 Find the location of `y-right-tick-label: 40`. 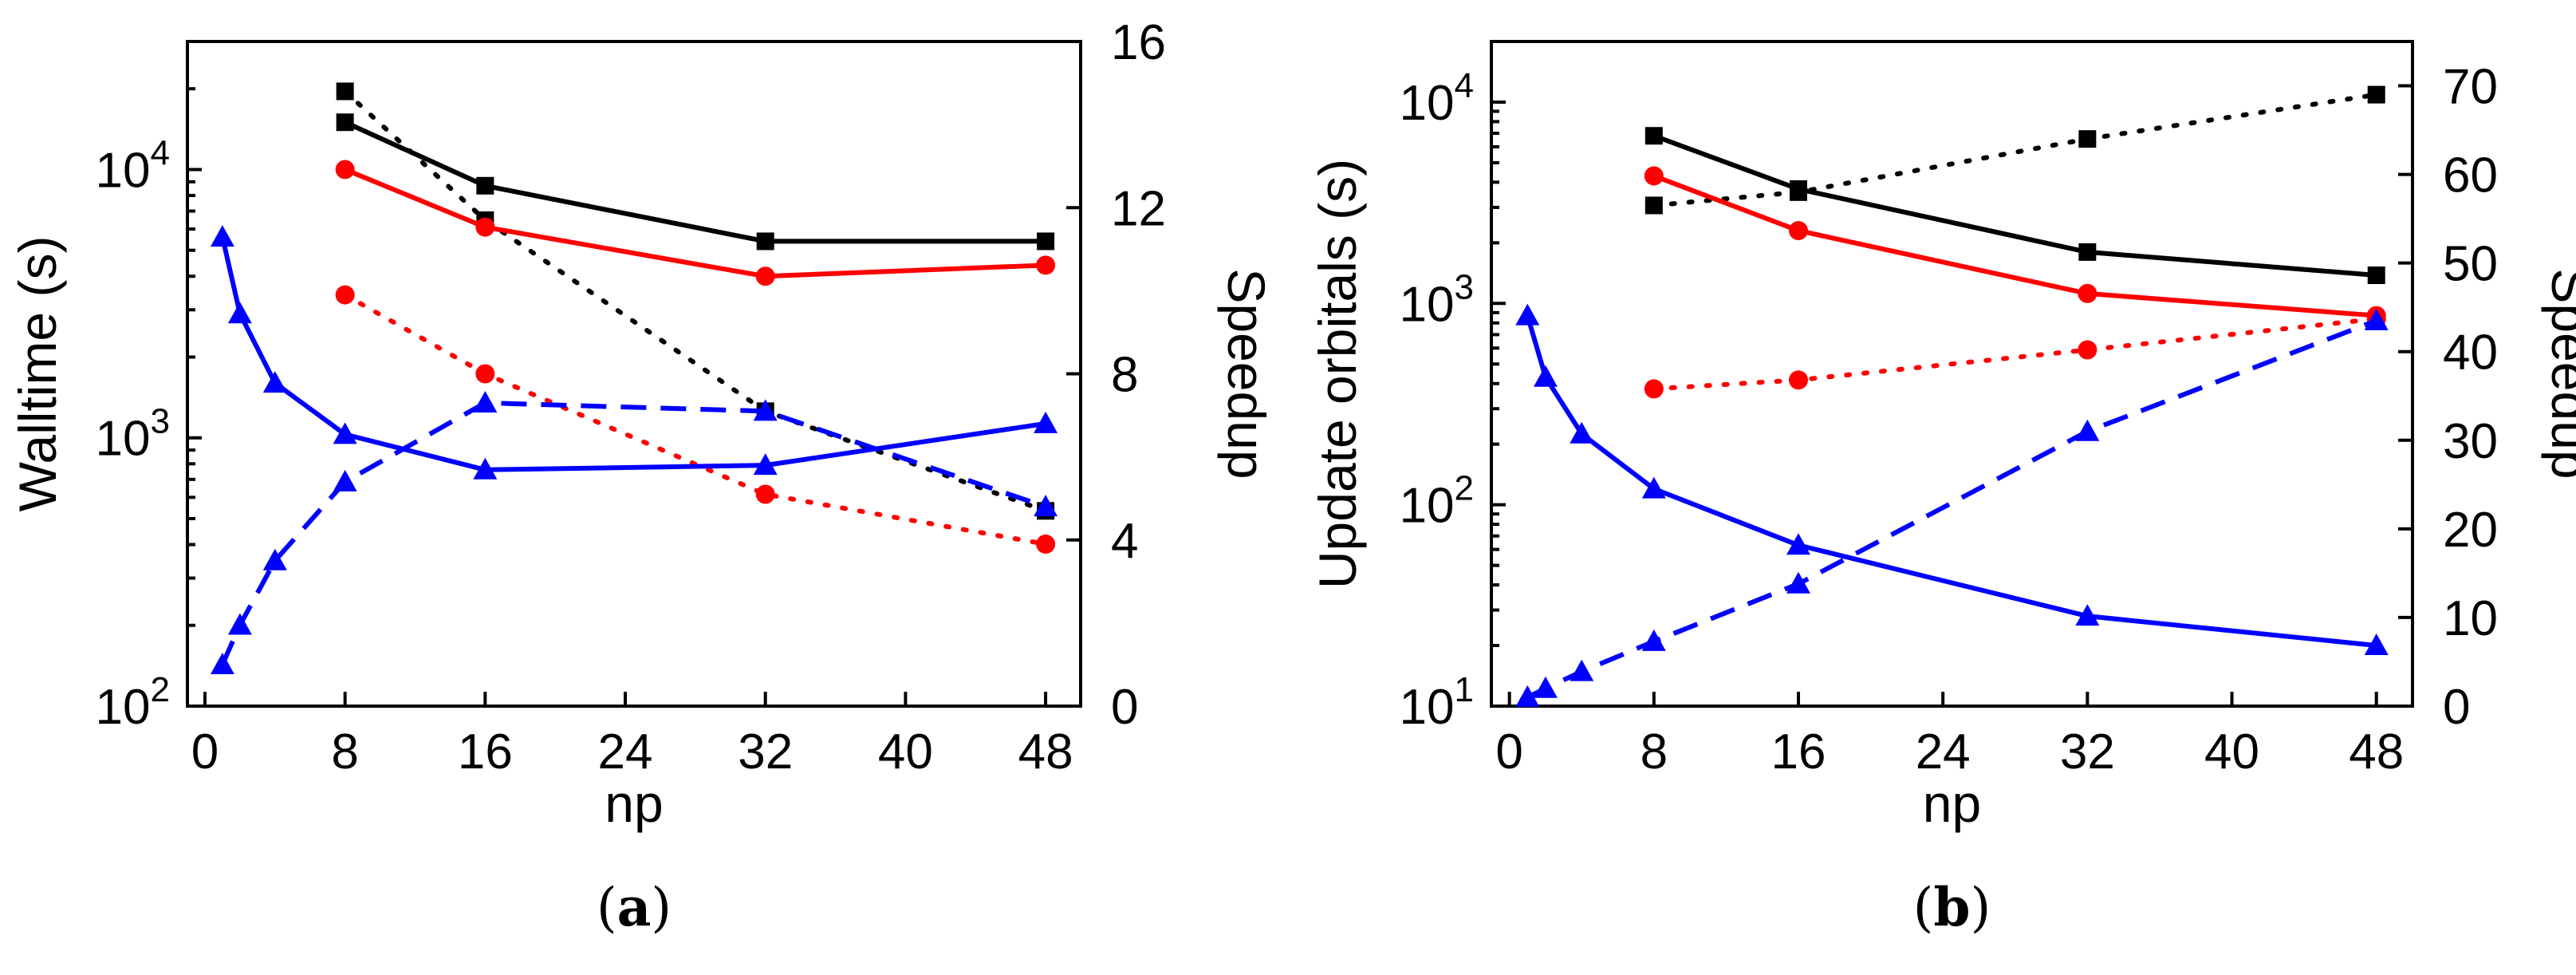

y-right-tick-label: 40 is located at coordinates (2470, 353).